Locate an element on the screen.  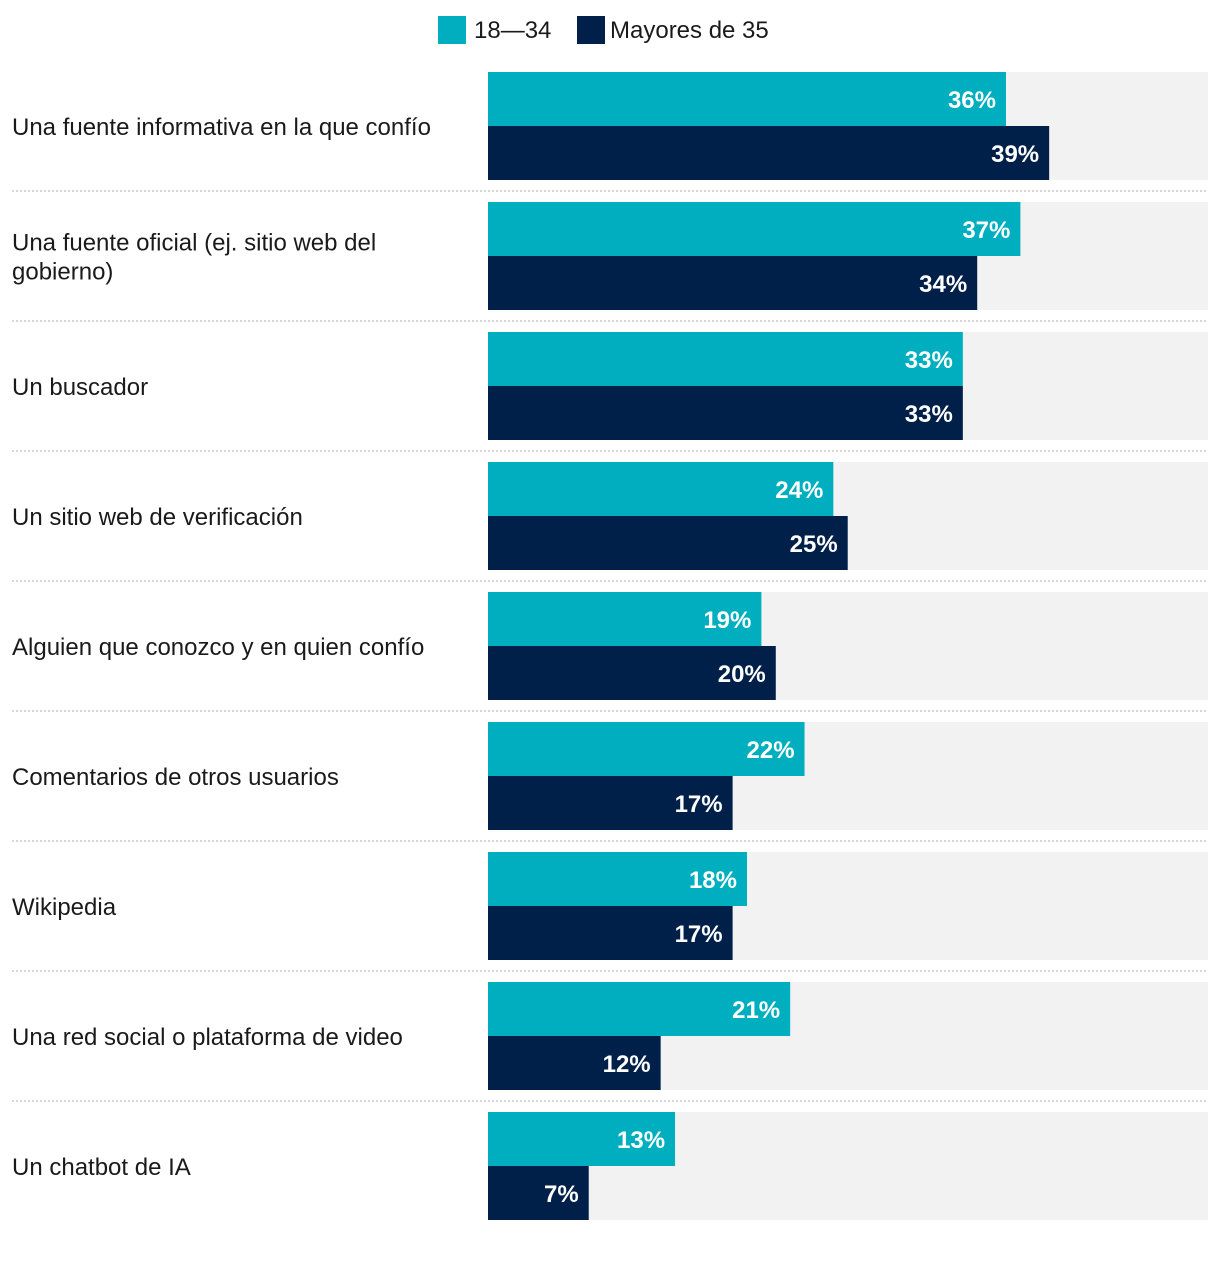
category-label: Un buscador is located at coordinates (80, 387).